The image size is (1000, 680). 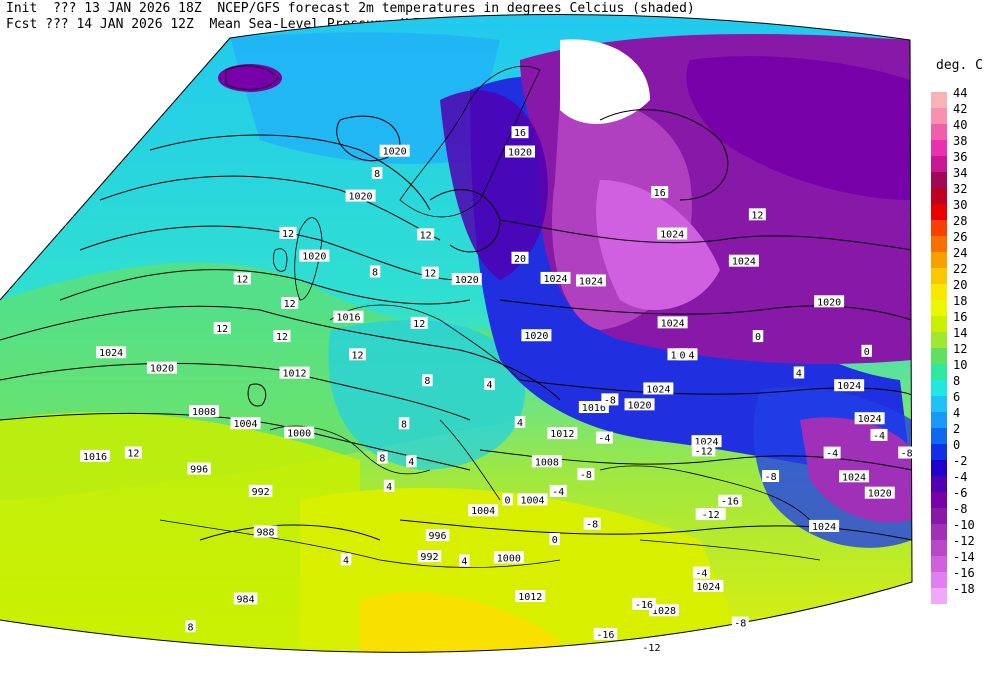 What do you see at coordinates (960, 141) in the screenshot?
I see `legend-label: 38` at bounding box center [960, 141].